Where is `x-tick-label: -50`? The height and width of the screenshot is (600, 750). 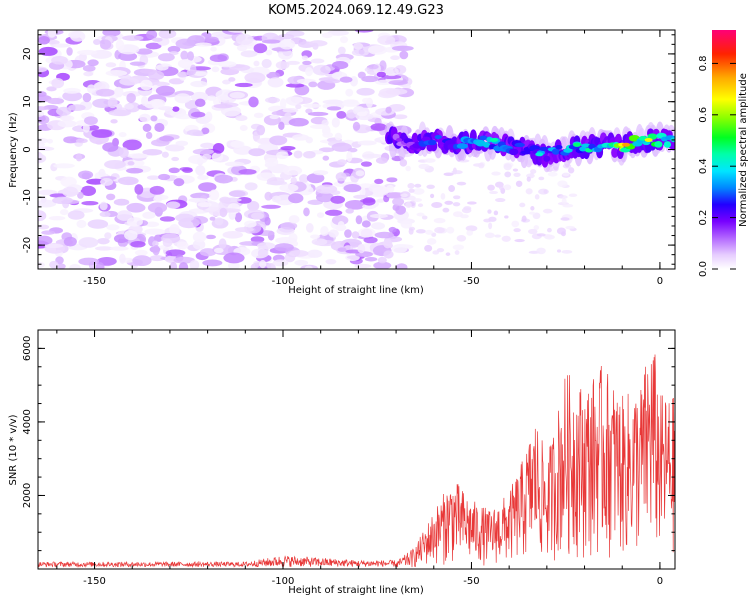 x-tick-label: -50 is located at coordinates (471, 581).